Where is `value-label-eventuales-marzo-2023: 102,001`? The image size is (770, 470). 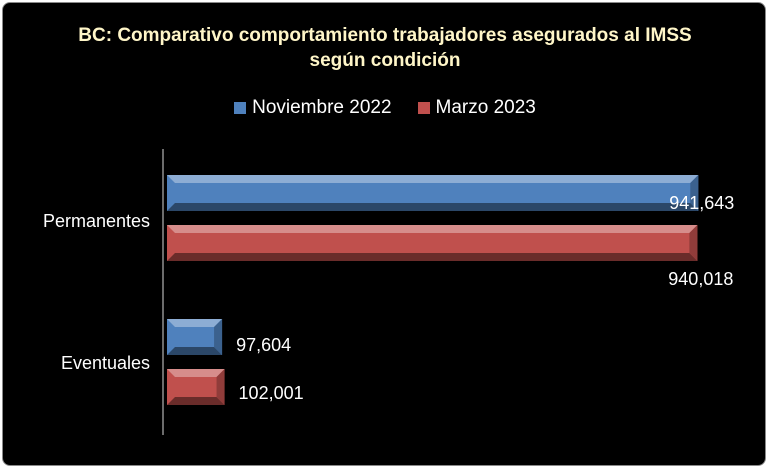 value-label-eventuales-marzo-2023: 102,001 is located at coordinates (271, 393).